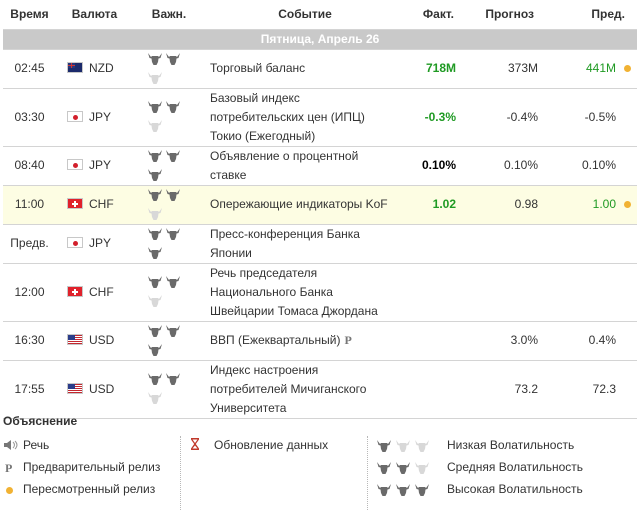  I want to click on event-previous: -0.5%, so click(589, 117).